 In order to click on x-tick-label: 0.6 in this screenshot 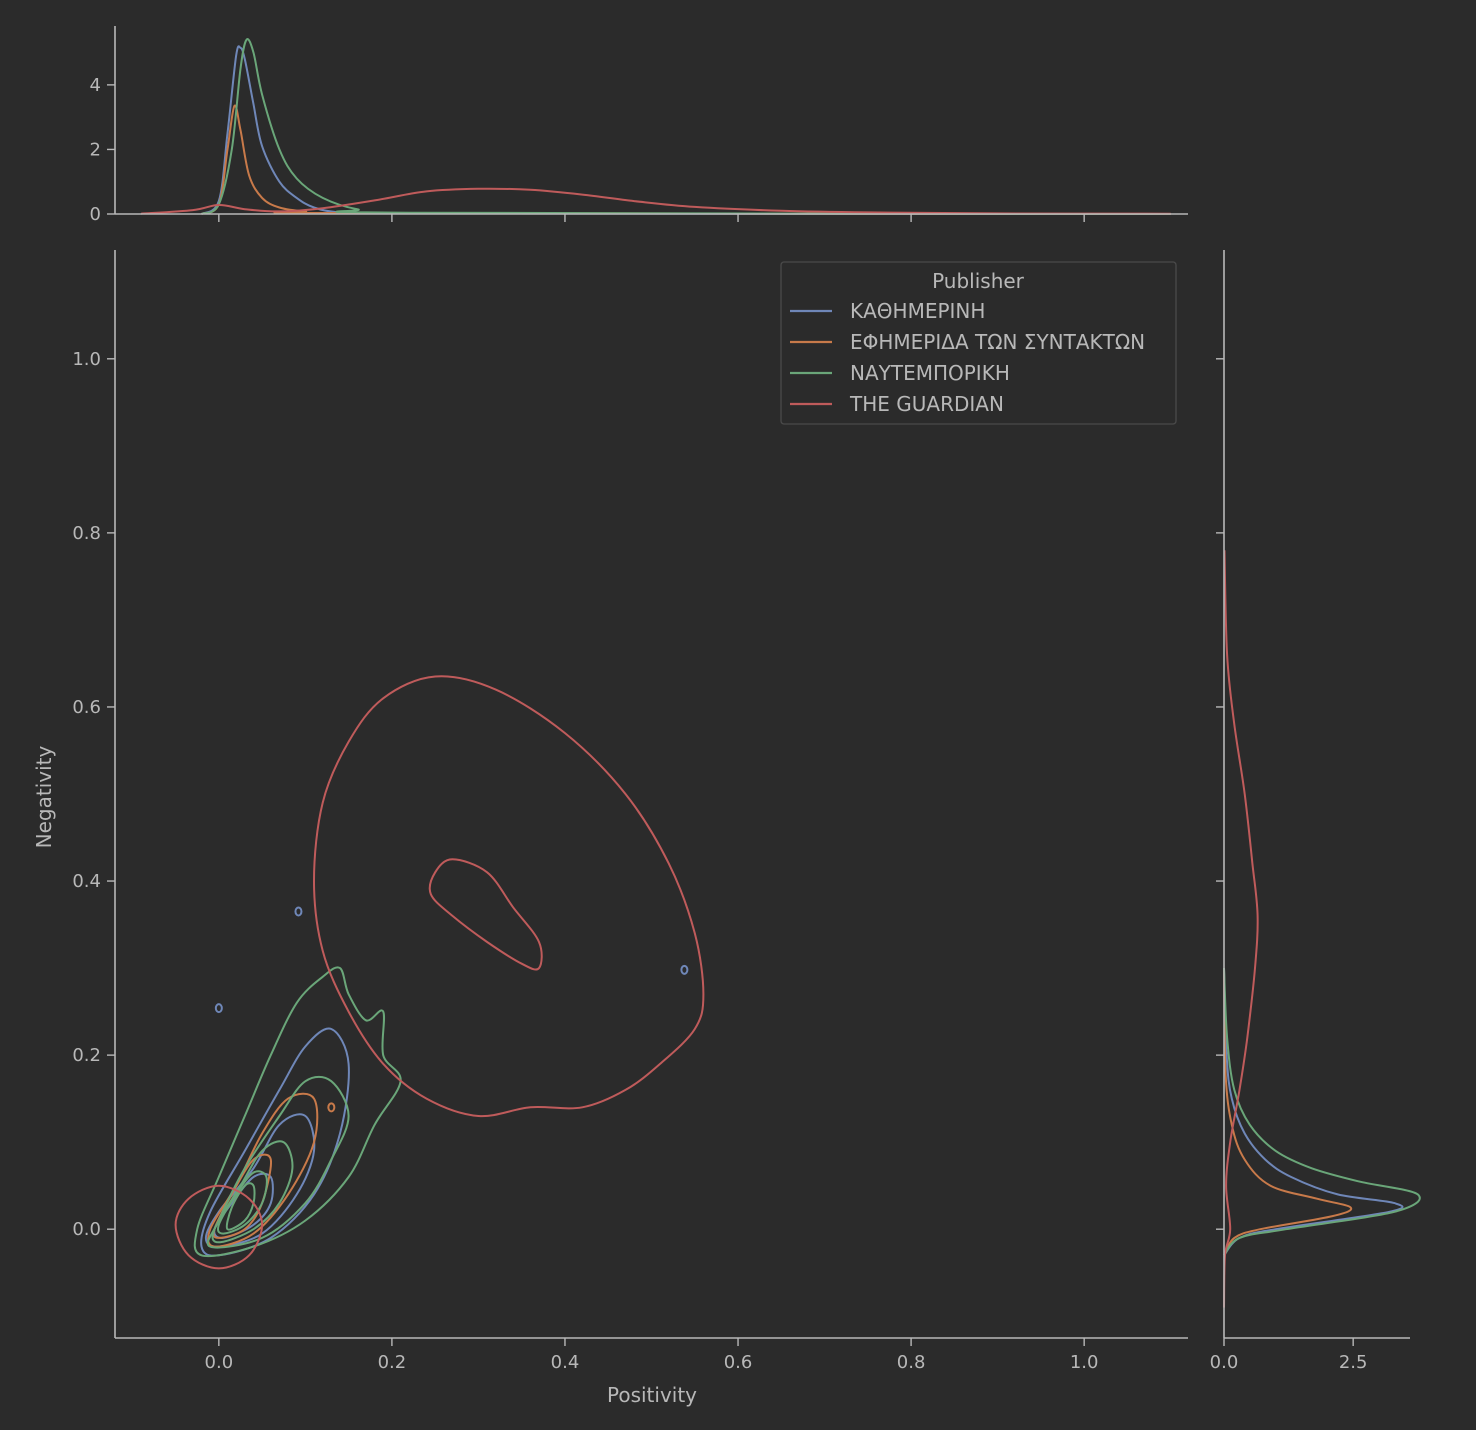, I will do `click(738, 1362)`.